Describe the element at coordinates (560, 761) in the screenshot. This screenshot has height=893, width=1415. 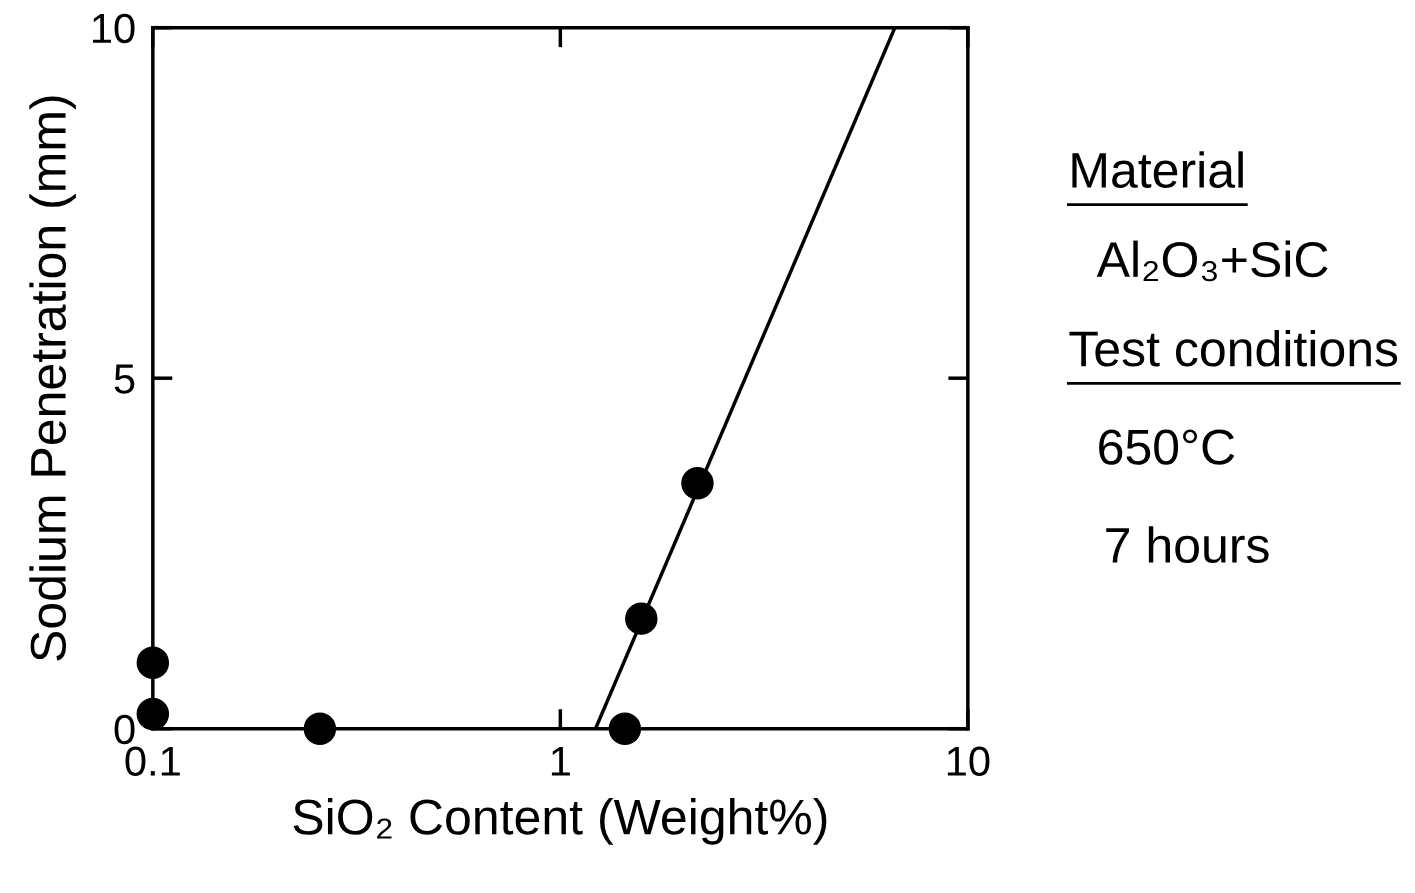
I see `x-tick-label: 1` at that location.